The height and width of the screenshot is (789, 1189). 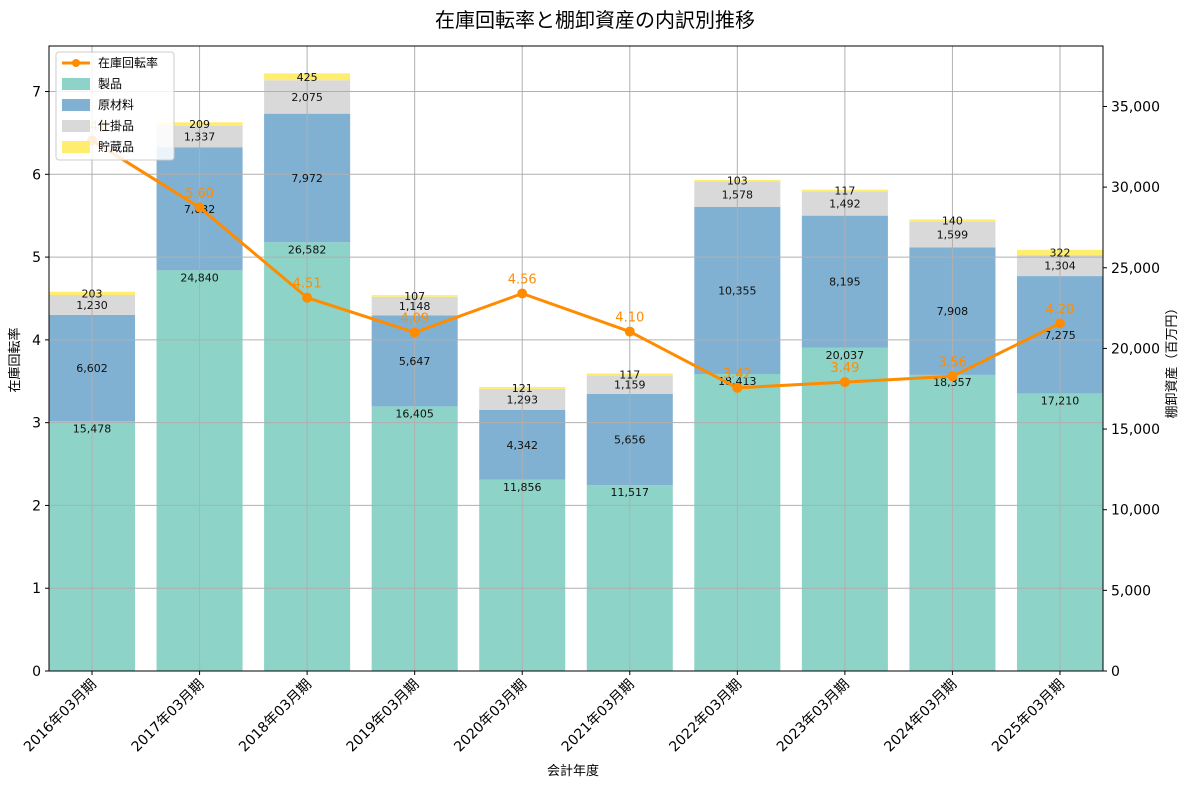 I want to click on y-tick-left-0: 0, so click(x=36, y=672).